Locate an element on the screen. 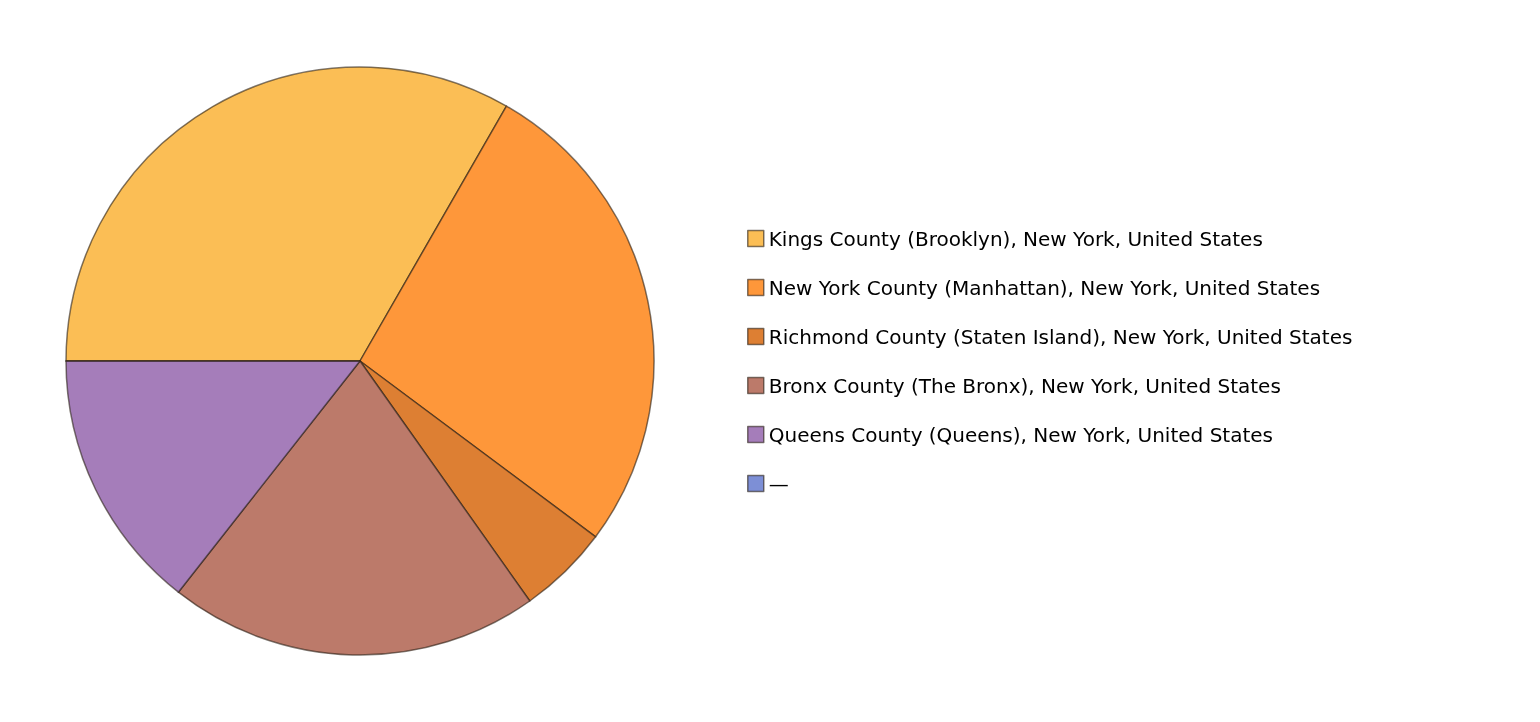 This screenshot has height=722, width=1540. legend-label: Richmond County (Staten Island), New York, United States is located at coordinates (1060, 336).